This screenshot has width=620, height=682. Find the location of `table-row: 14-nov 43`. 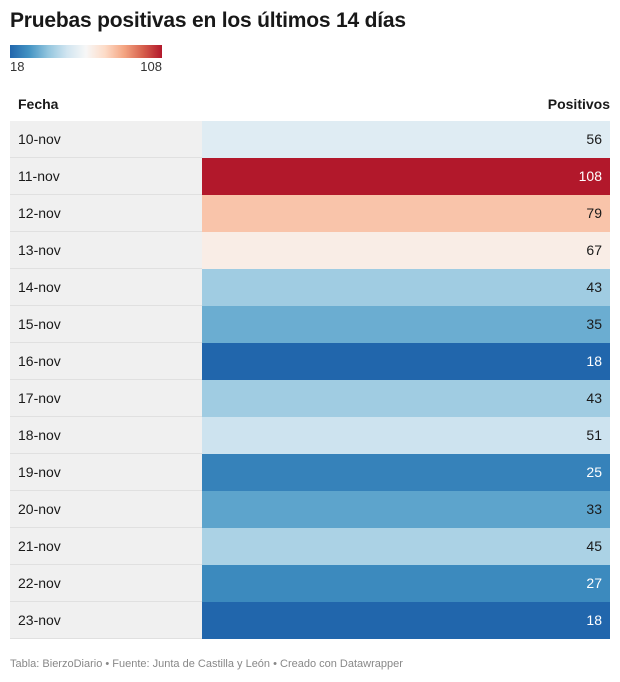

table-row: 14-nov 43 is located at coordinates (310, 287).